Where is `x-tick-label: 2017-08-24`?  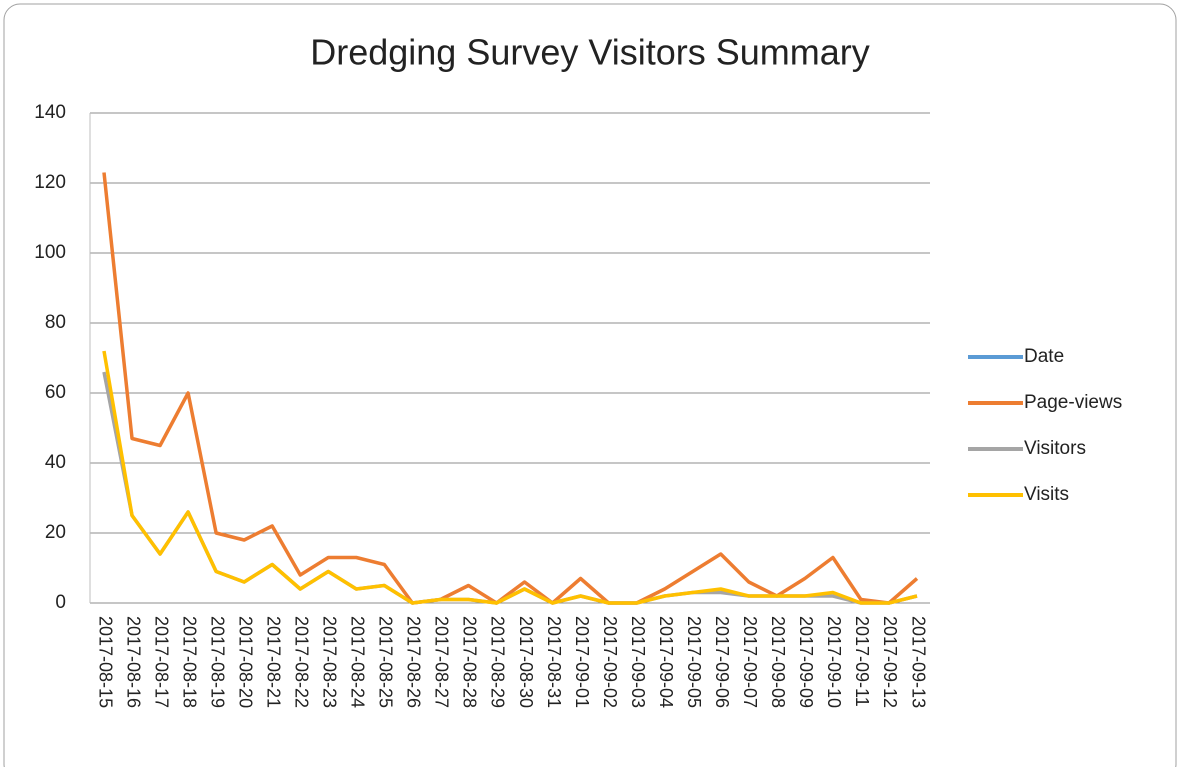
x-tick-label: 2017-08-24 is located at coordinates (358, 662).